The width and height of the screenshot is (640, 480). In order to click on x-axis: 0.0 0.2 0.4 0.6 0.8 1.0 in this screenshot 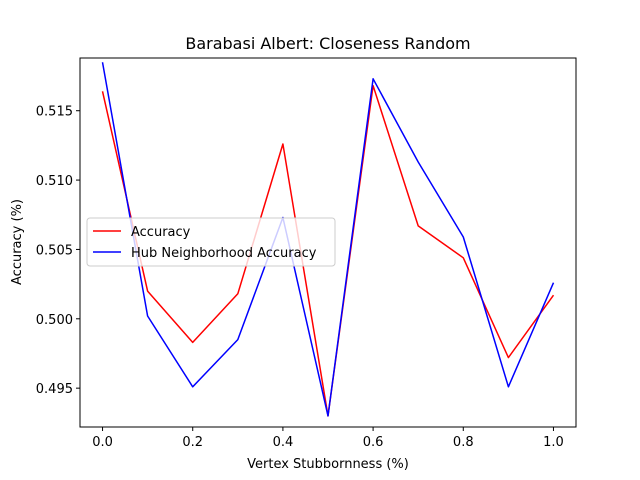, I will do `click(328, 438)`.